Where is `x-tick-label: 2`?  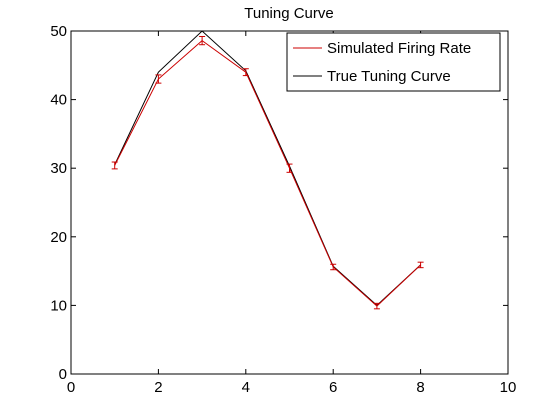 x-tick-label: 2 is located at coordinates (158, 387).